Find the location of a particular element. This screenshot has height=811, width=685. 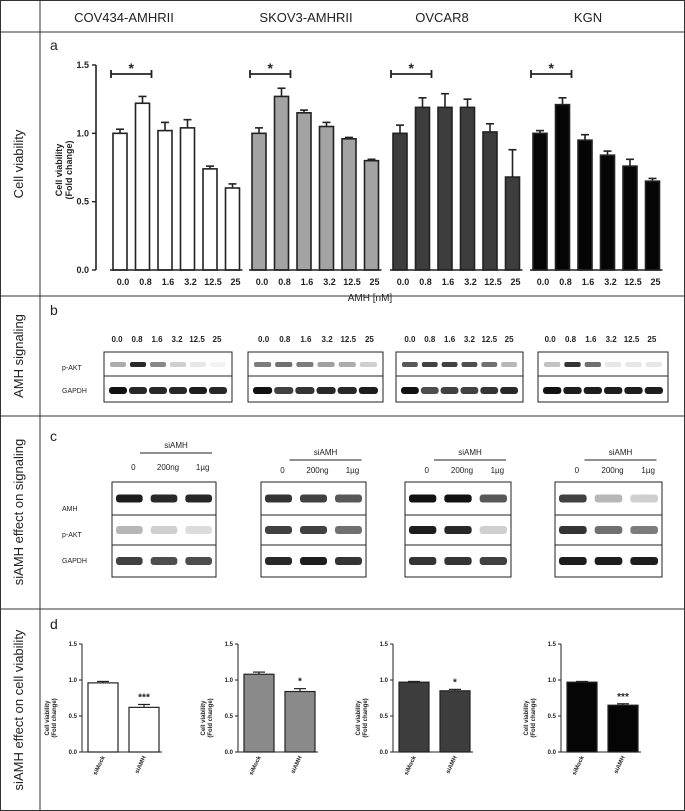

panel-a-series-3: 0.0 0.8 1.6 3.2 12.5 25 * is located at coordinates (596, 173).